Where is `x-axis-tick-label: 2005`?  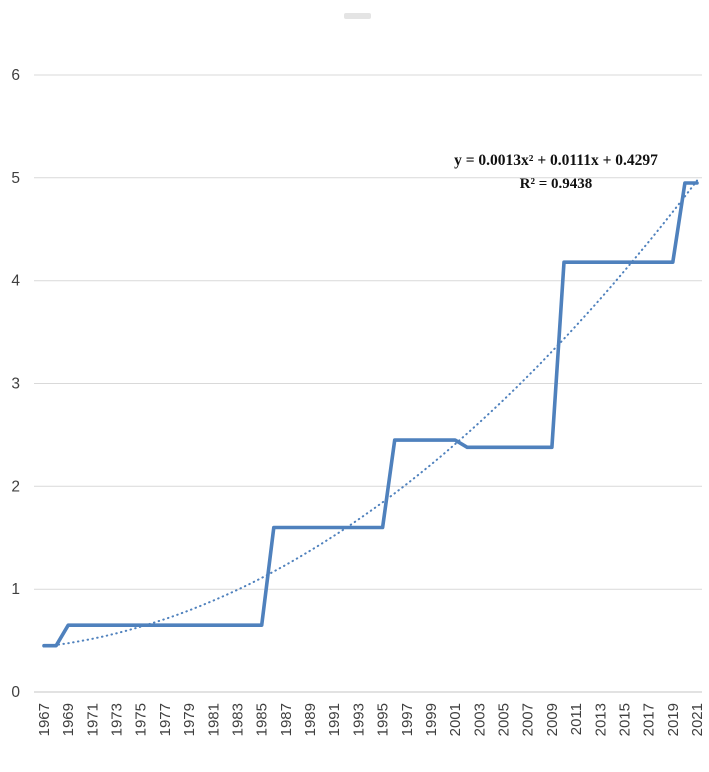
x-axis-tick-label: 2005 is located at coordinates (504, 719).